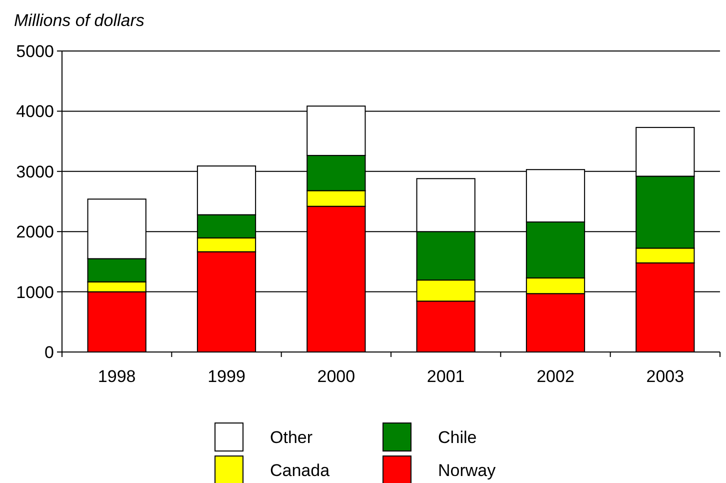  I want to click on legend-label: Canada, so click(300, 470).